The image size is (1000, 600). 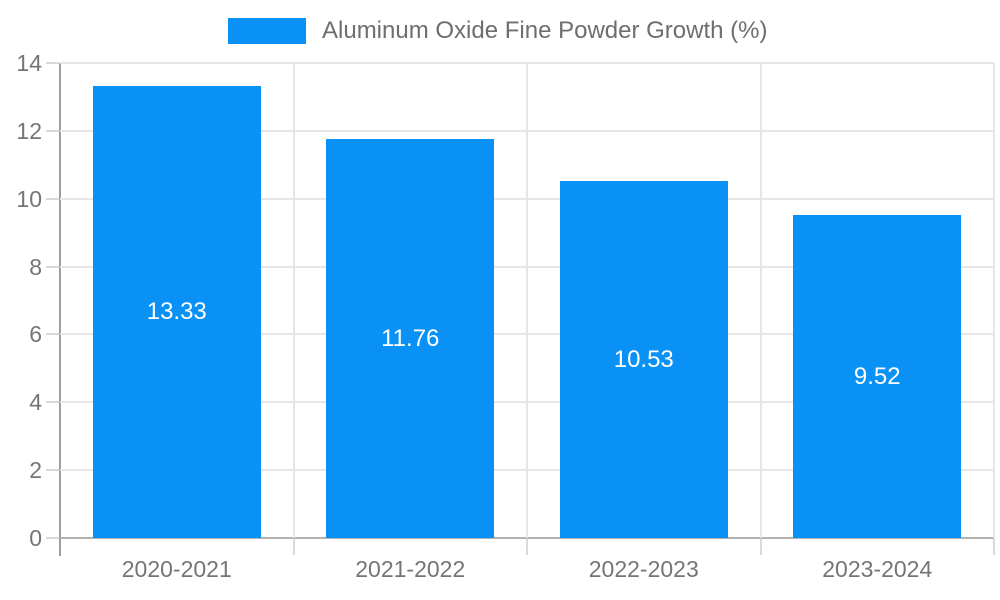 What do you see at coordinates (60, 309) in the screenshot?
I see `y-axis-line` at bounding box center [60, 309].